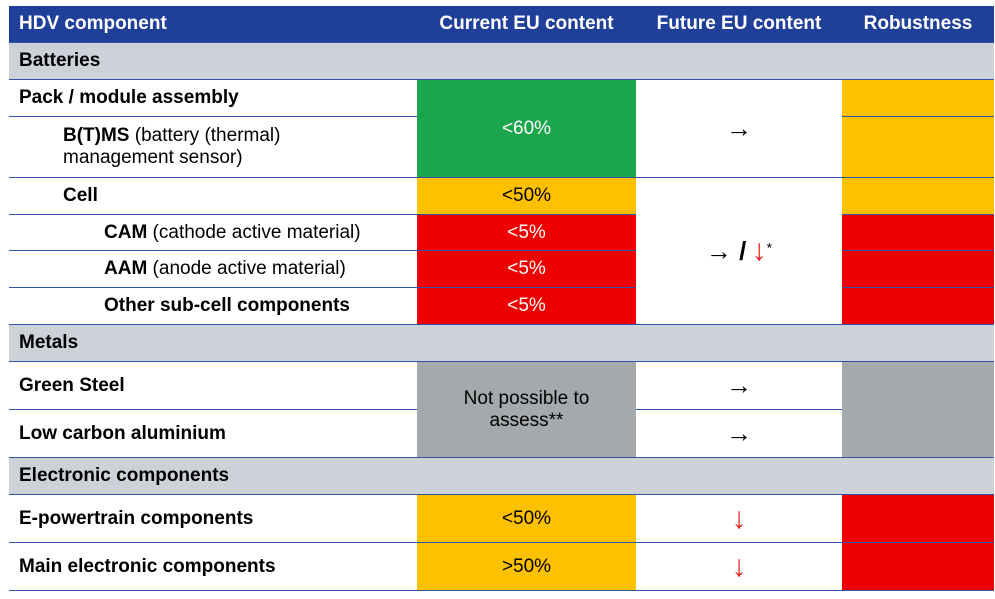 This screenshot has width=995, height=599. I want to click on section-metals: Metals, so click(501, 343).